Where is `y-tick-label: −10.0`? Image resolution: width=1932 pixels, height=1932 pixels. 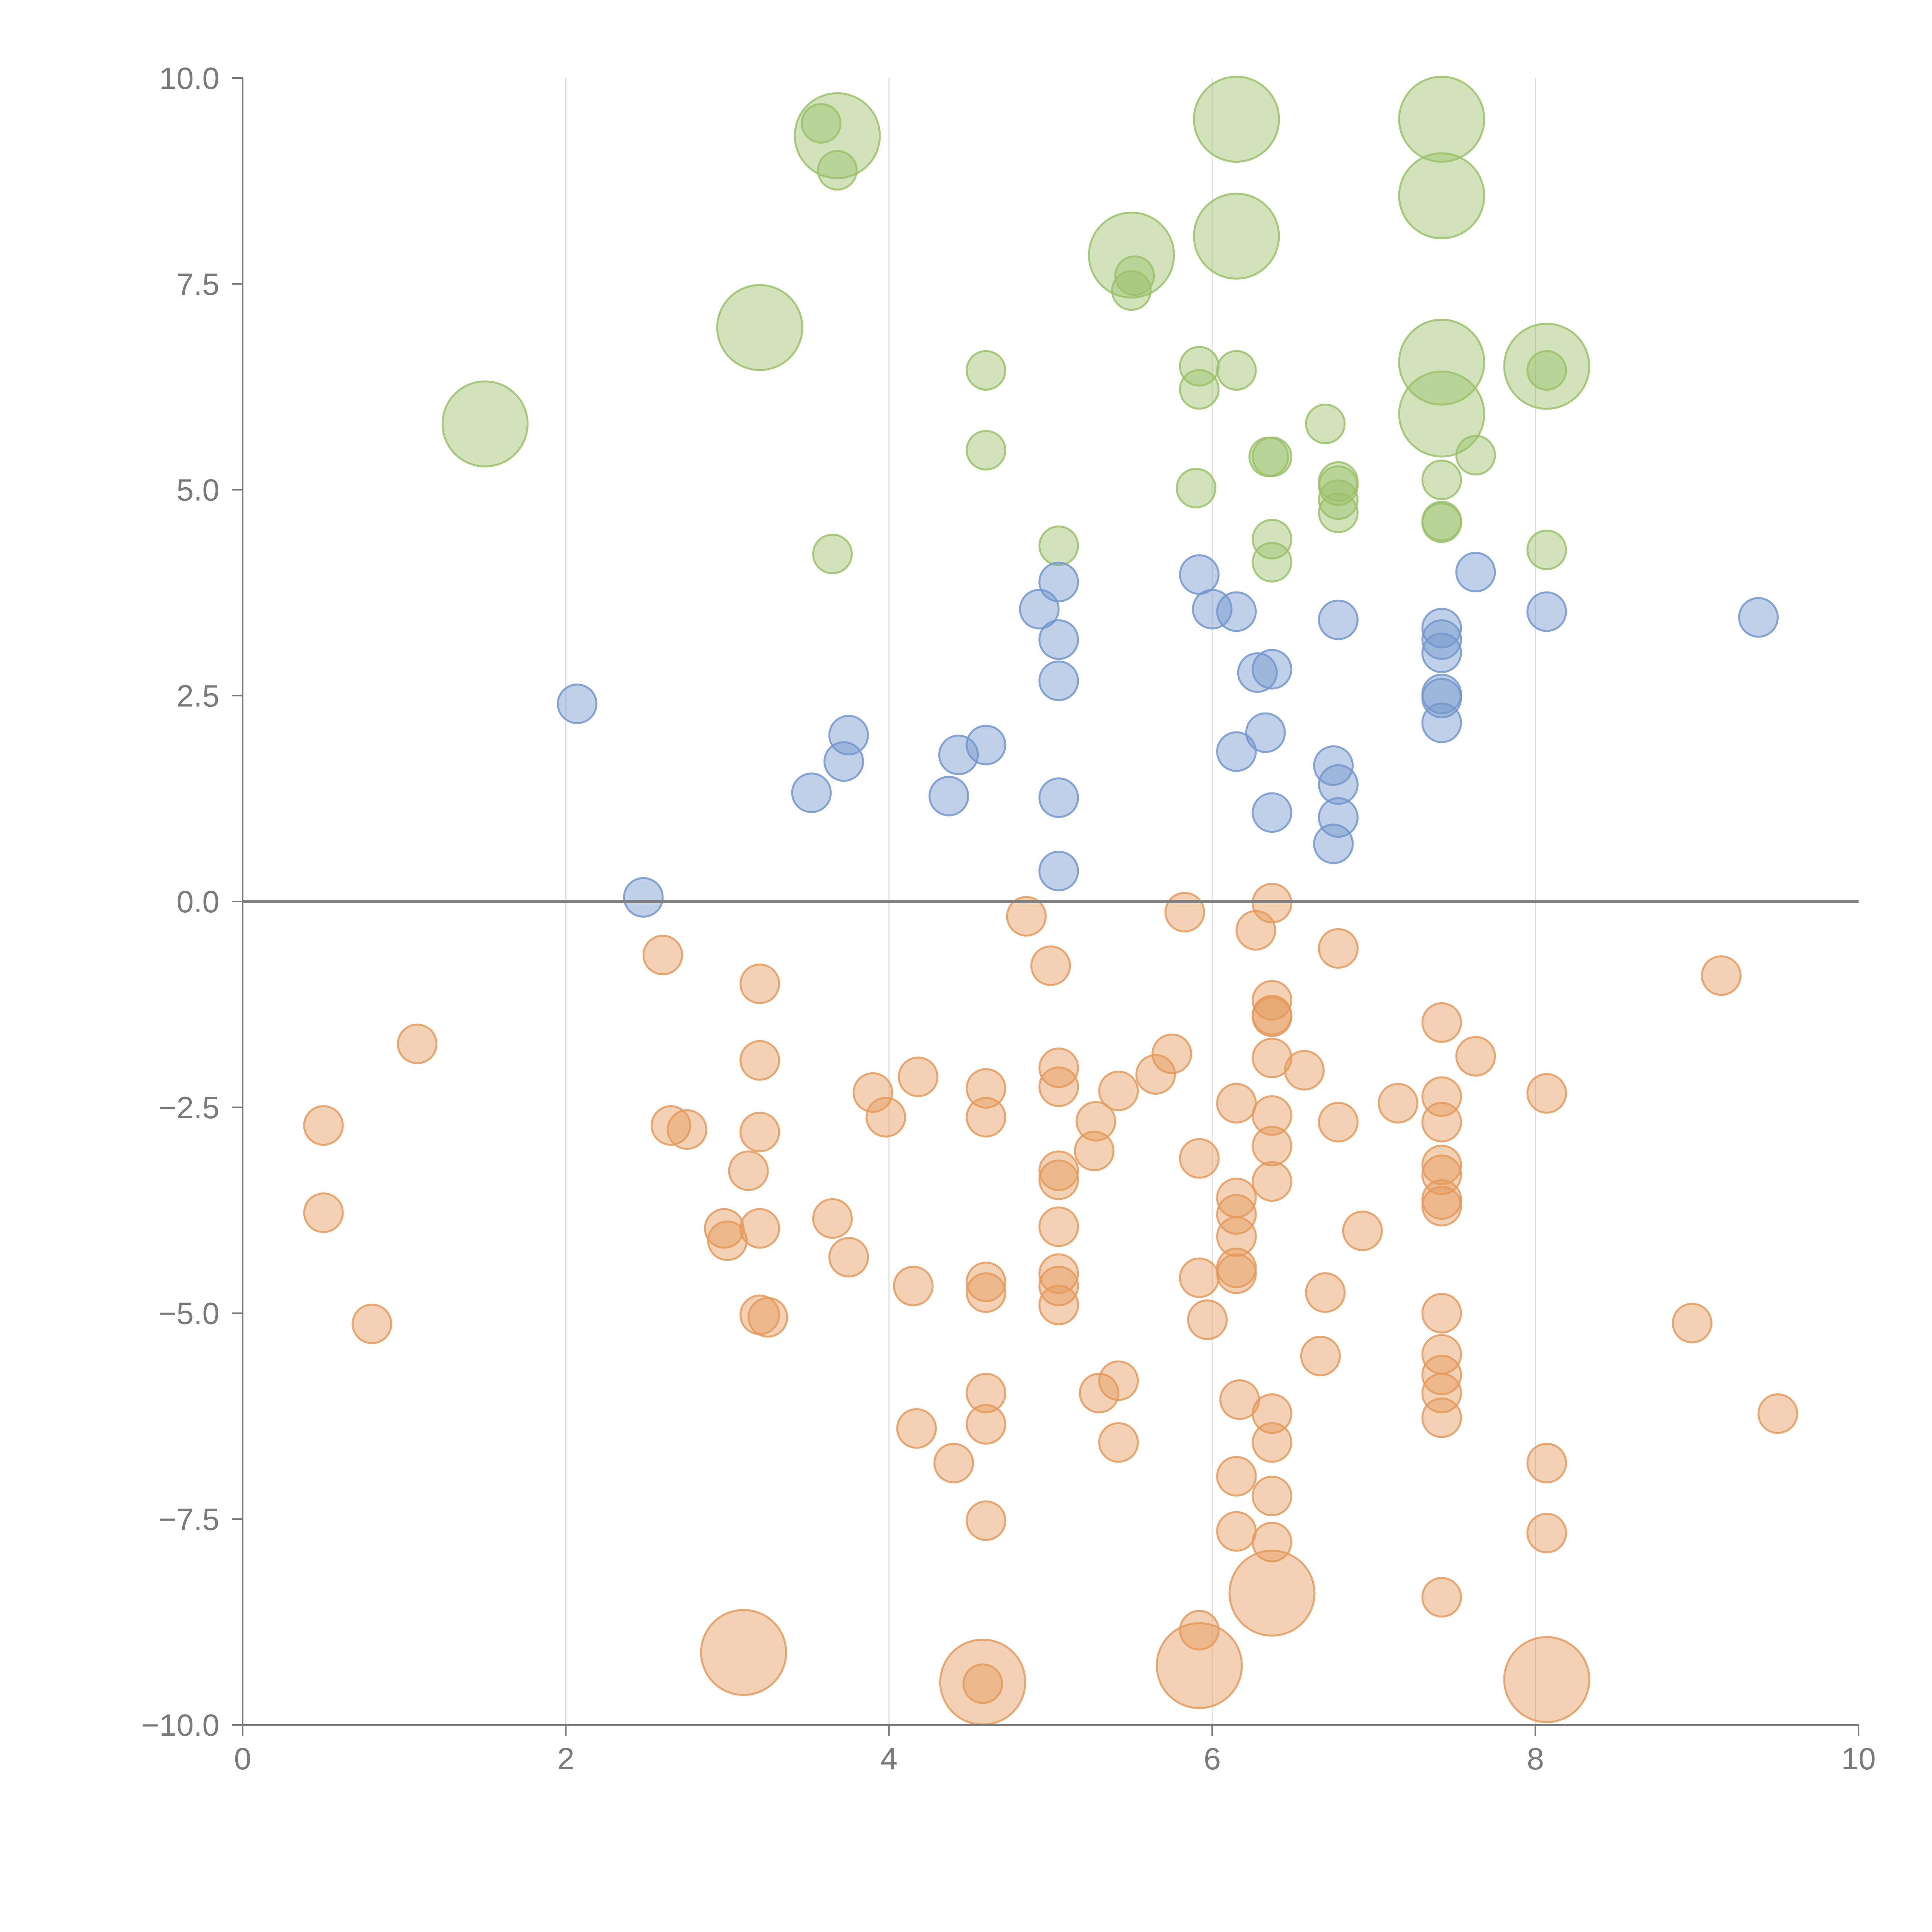 y-tick-label: −10.0 is located at coordinates (180, 1725).